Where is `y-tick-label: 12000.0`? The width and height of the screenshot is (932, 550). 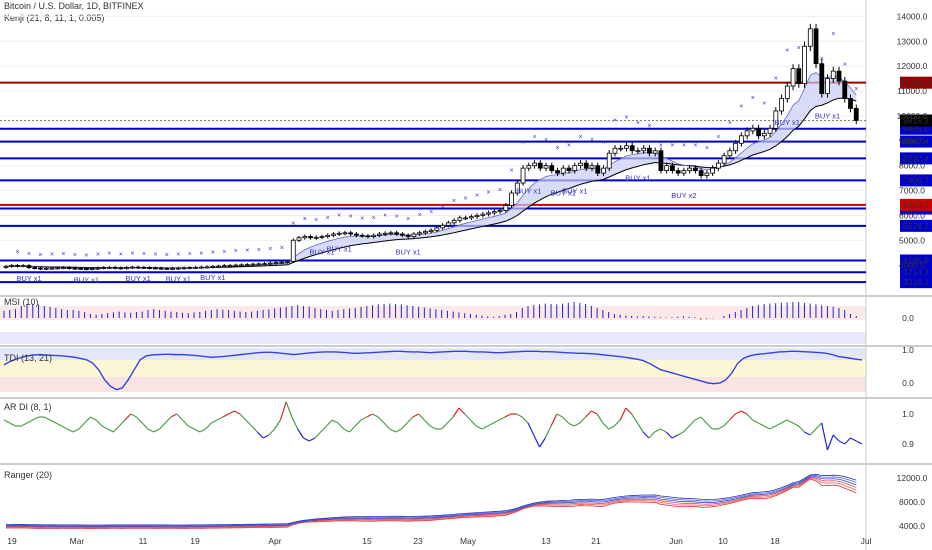 y-tick-label: 12000.0 is located at coordinates (912, 66).